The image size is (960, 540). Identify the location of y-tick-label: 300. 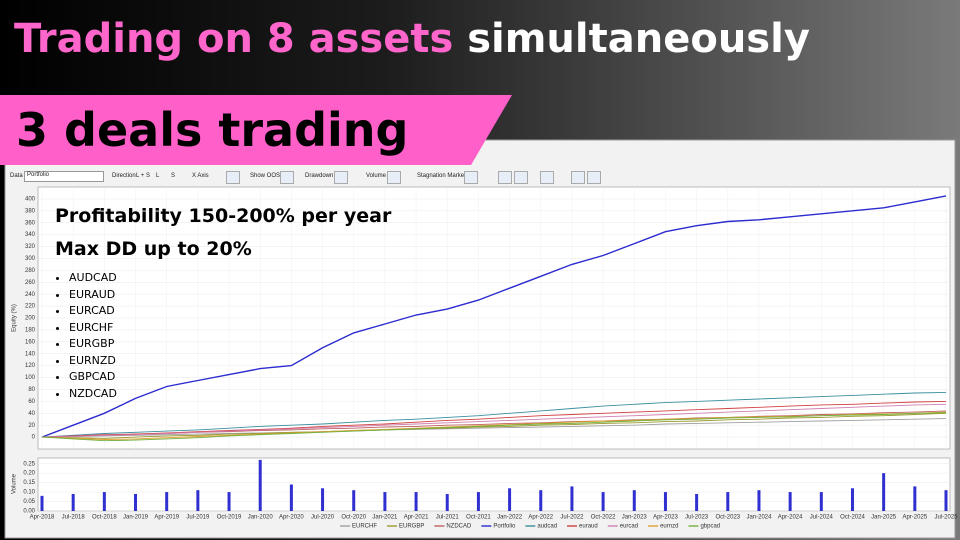
(30, 259).